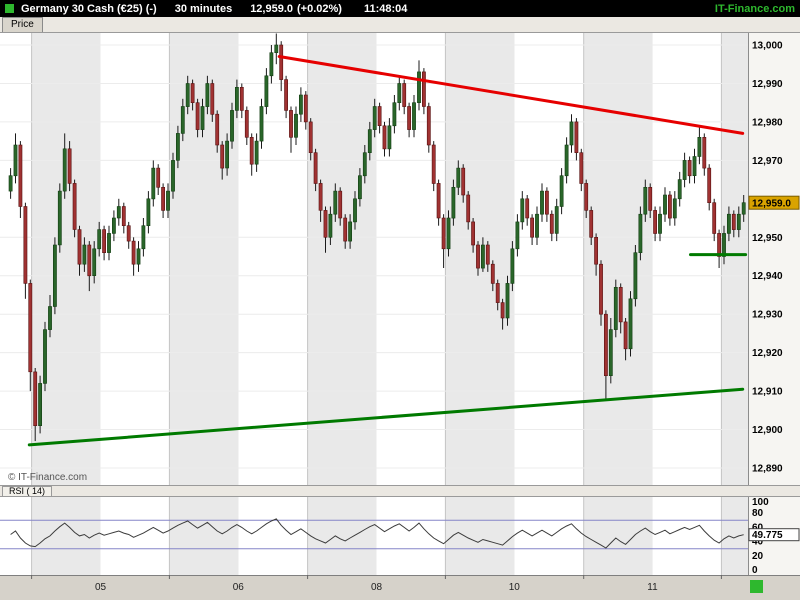 The image size is (800, 600). Describe the element at coordinates (386, 417) in the screenshot. I see `support-trendline` at that location.